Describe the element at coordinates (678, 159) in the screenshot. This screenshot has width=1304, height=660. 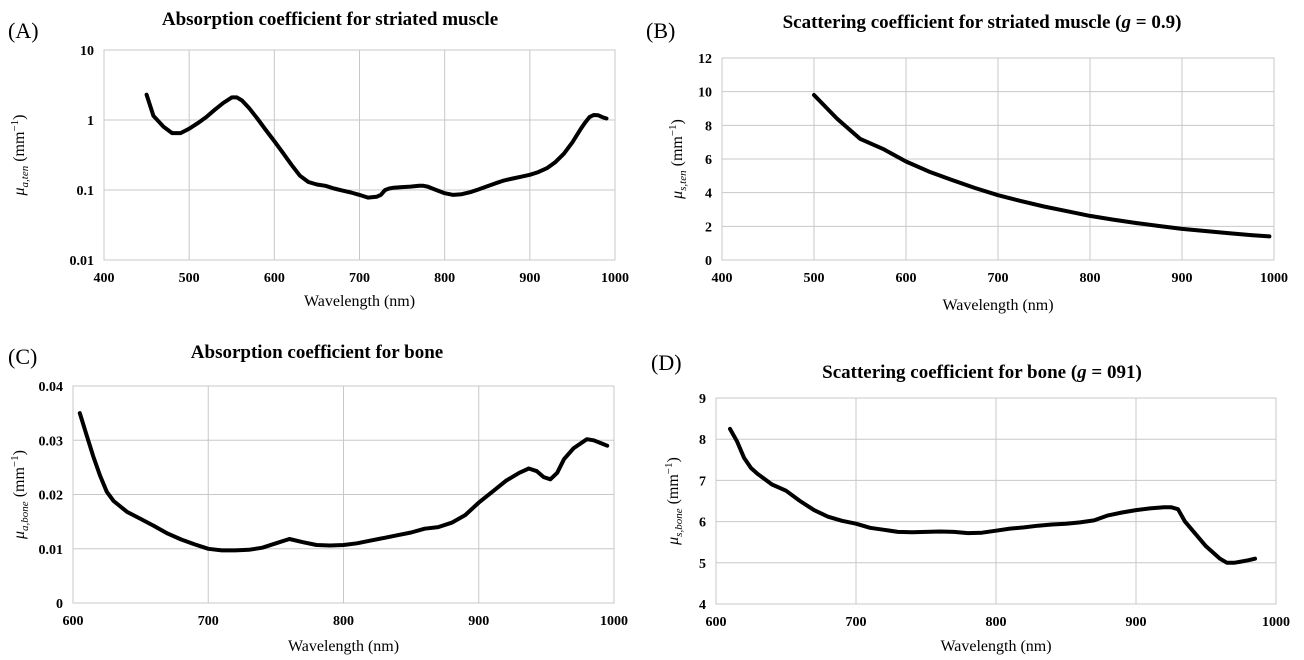
I see `y-axis-label-b: μs,ten (mm−1)` at that location.